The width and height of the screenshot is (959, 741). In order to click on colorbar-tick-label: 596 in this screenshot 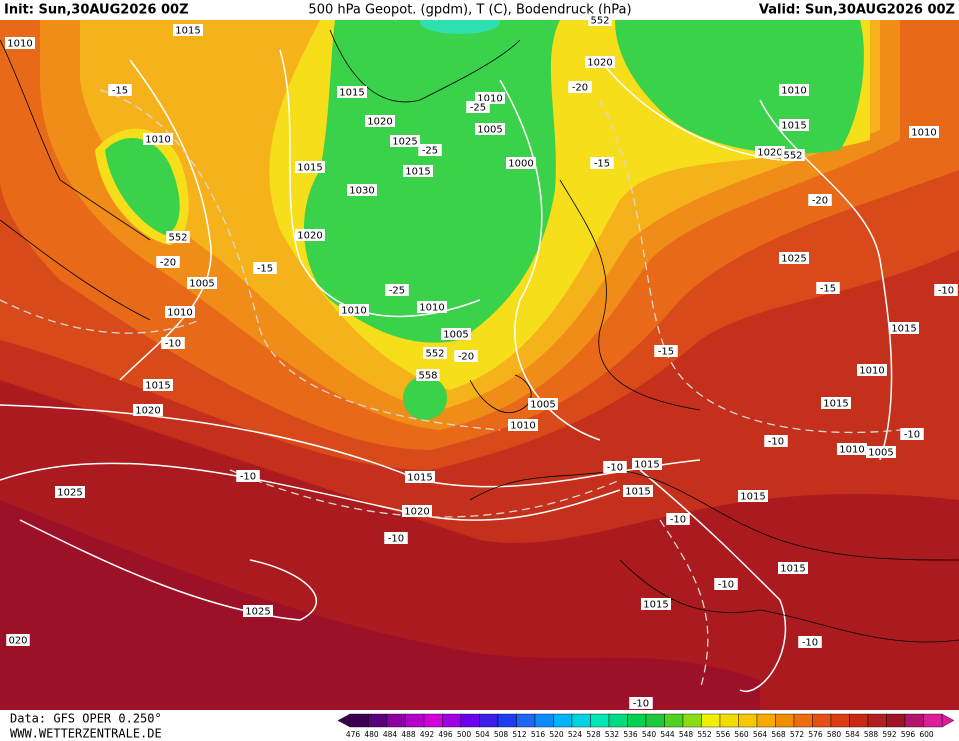, I will do `click(908, 734)`.